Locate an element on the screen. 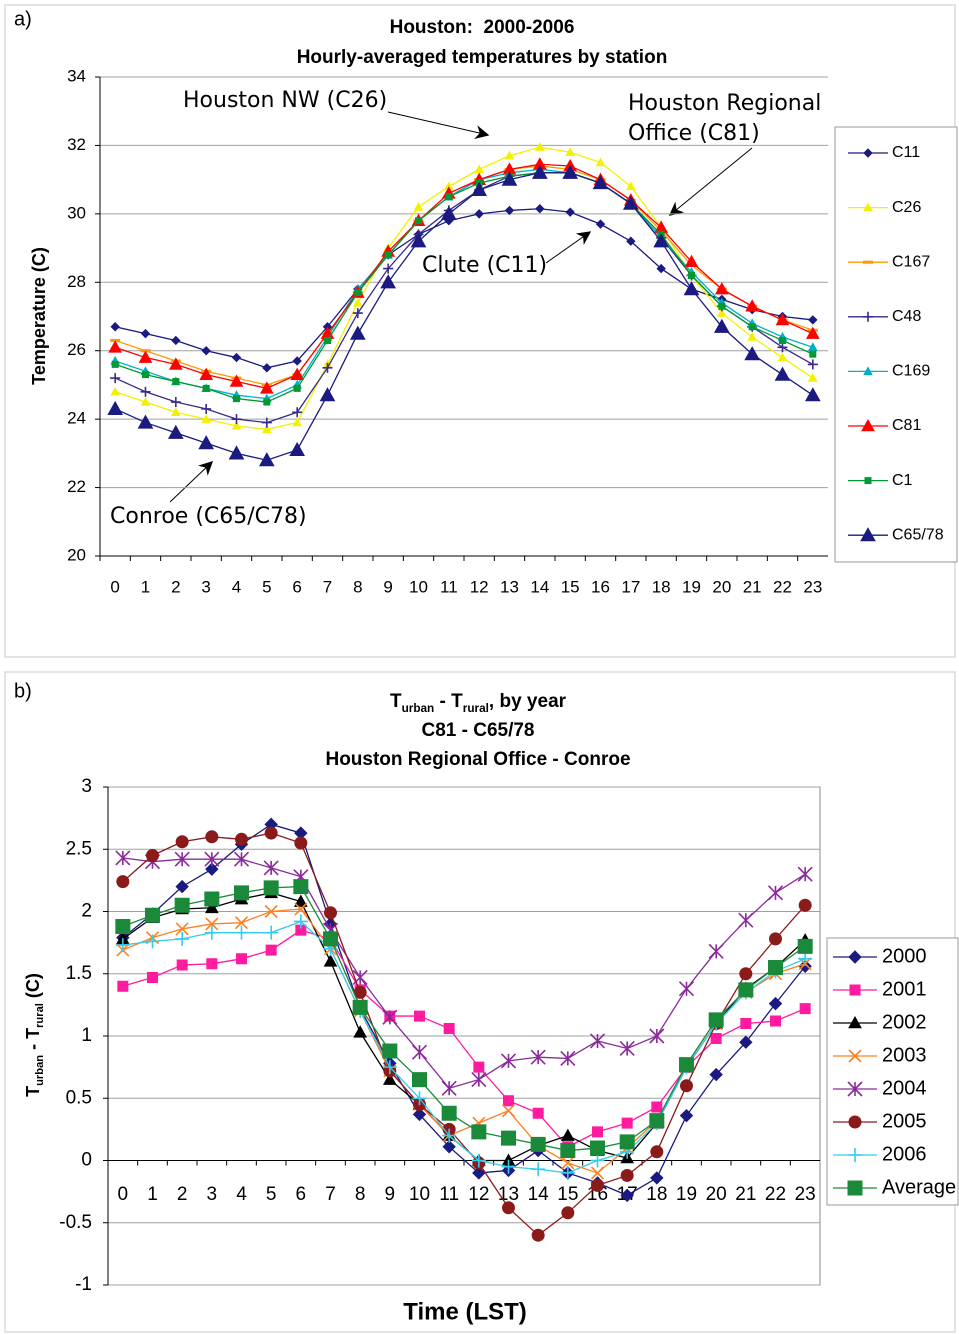 The height and width of the screenshot is (1334, 959). x-tick-label: 22 is located at coordinates (775, 1194).